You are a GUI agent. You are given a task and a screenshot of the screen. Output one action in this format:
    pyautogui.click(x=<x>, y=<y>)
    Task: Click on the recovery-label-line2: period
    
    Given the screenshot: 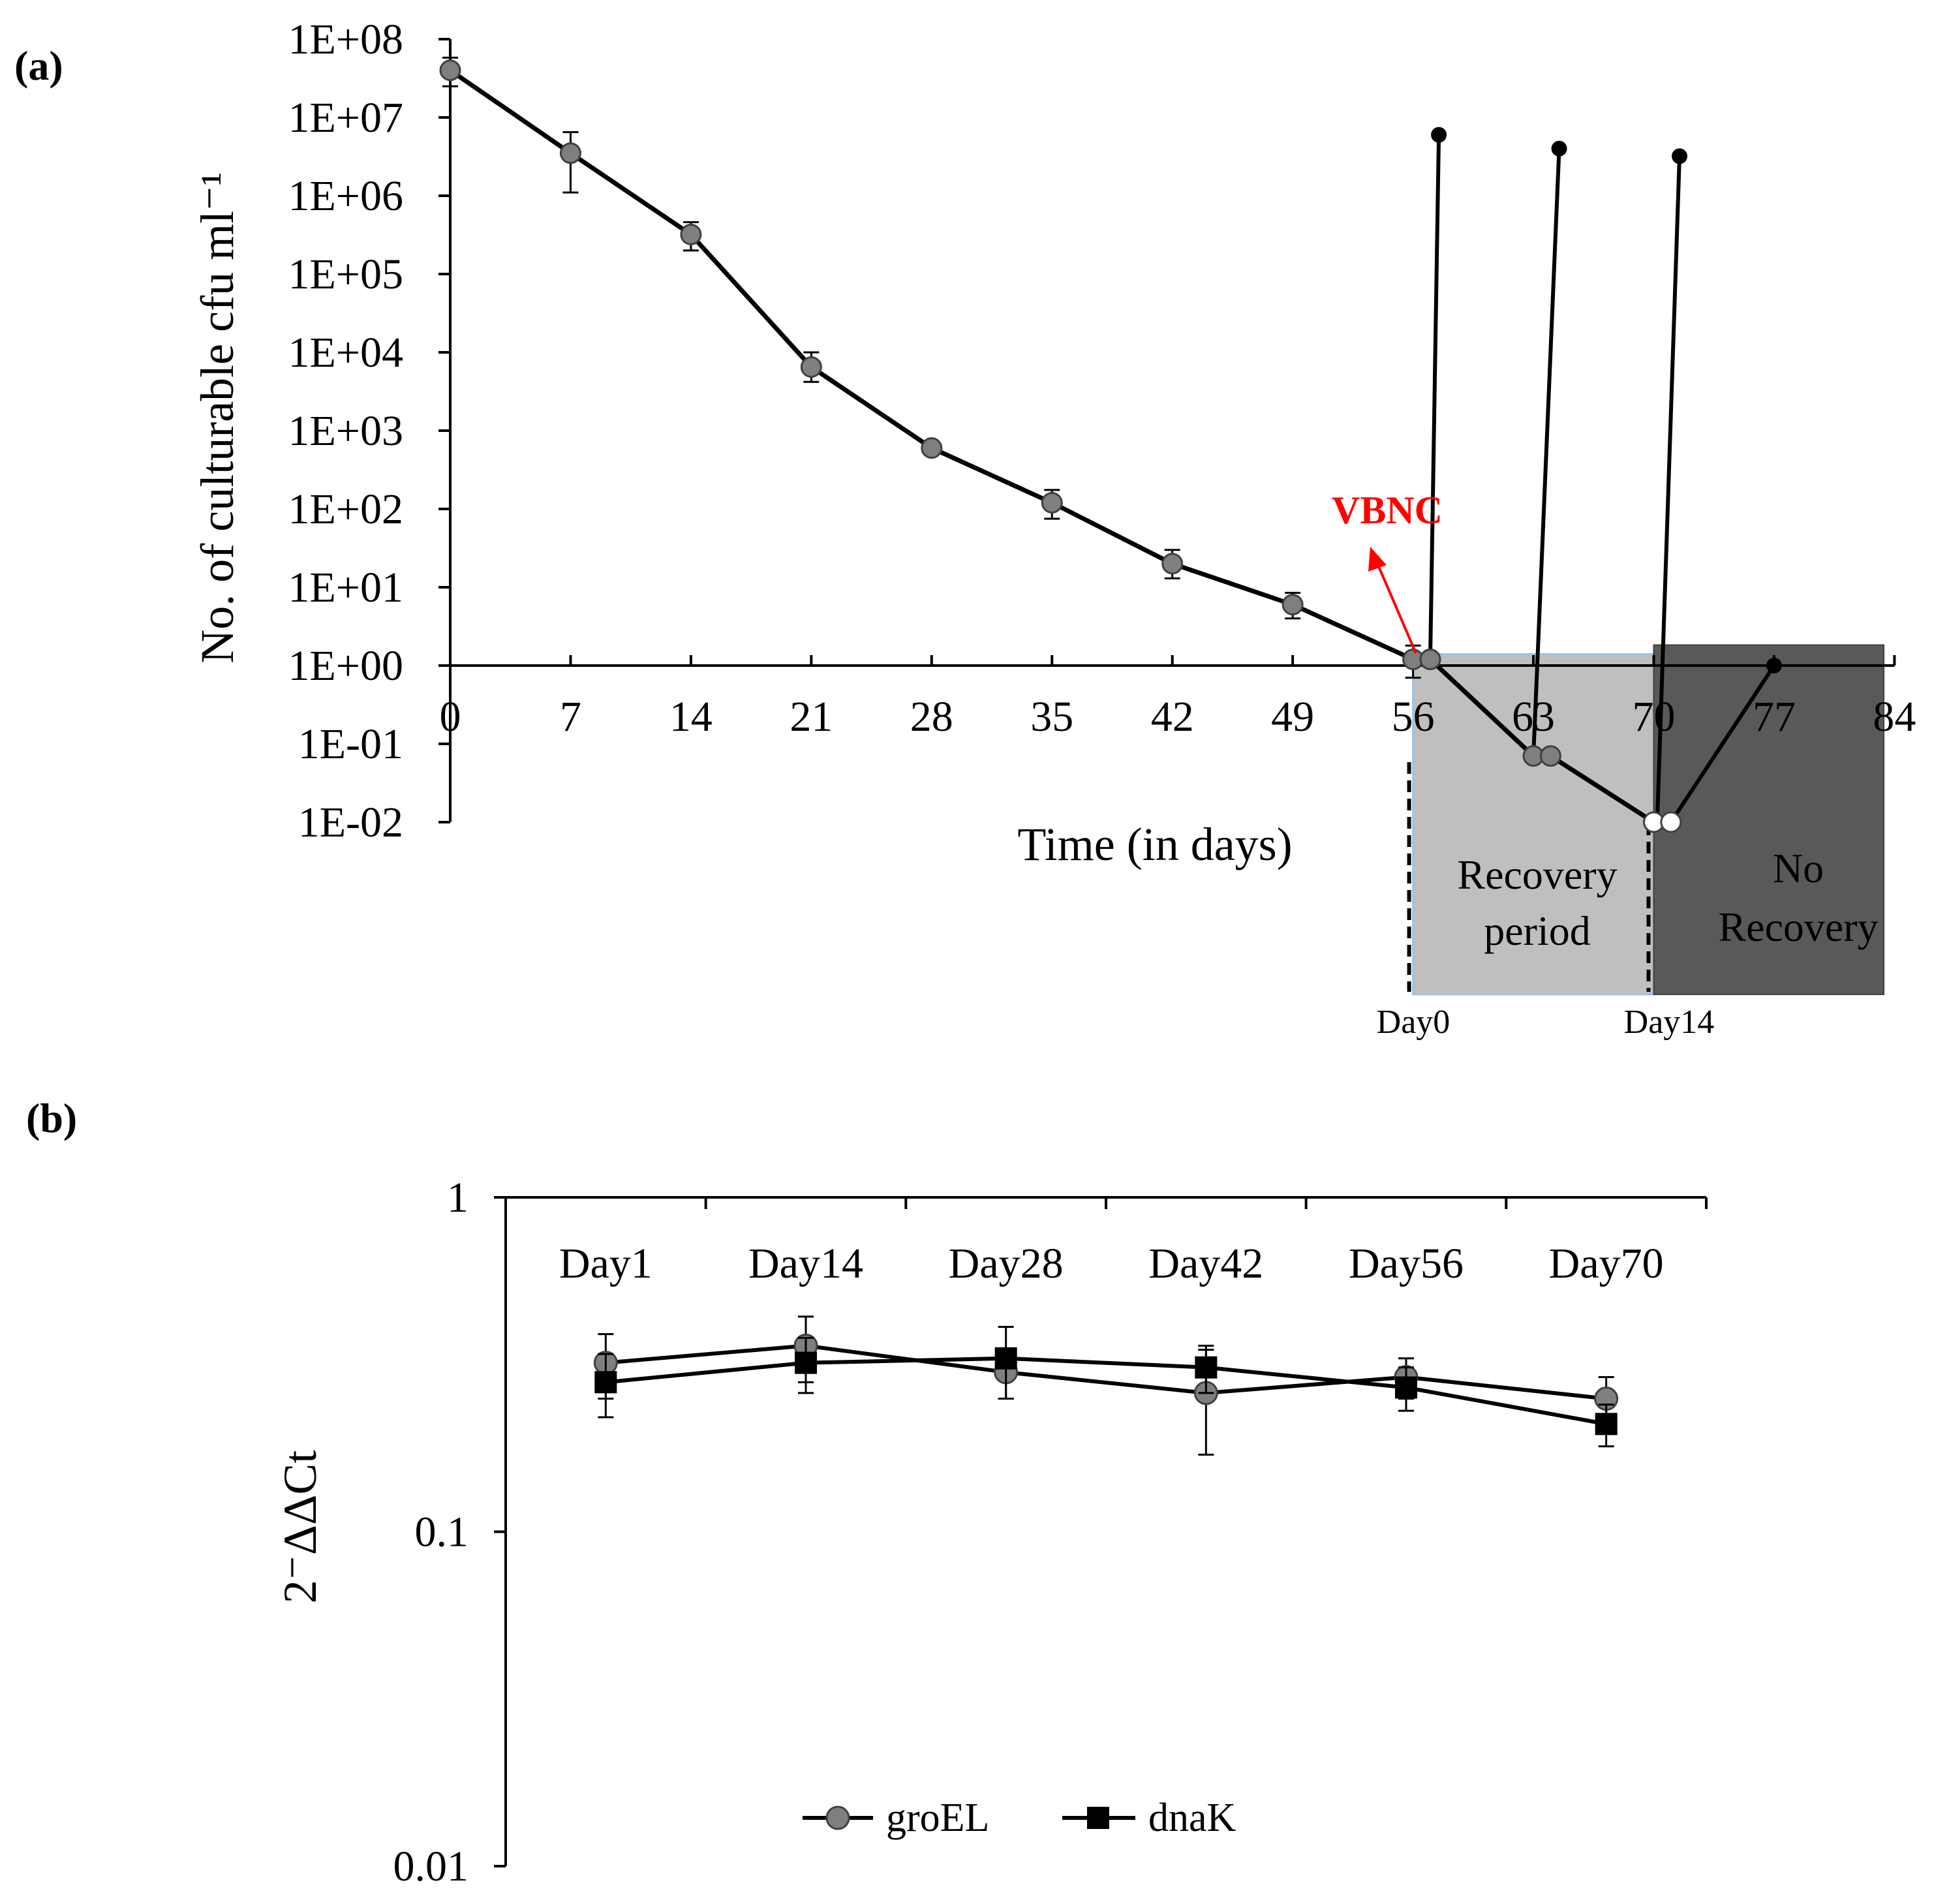 What is the action you would take?
    pyautogui.click(x=1537, y=931)
    